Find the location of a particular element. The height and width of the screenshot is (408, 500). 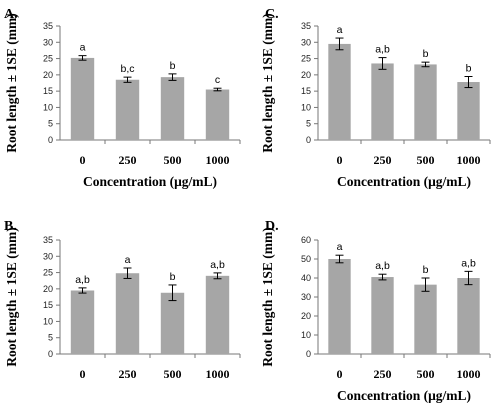

y-tick-label-c-3: 15 is located at coordinates (306, 91).